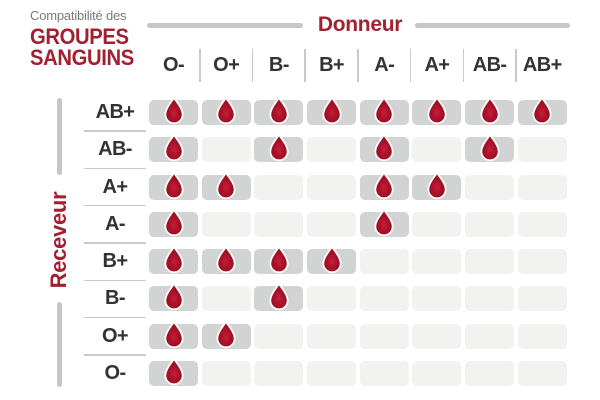 Image resolution: width=600 pixels, height=400 pixels. What do you see at coordinates (542, 65) in the screenshot?
I see `donor-label-AB+: AB+` at bounding box center [542, 65].